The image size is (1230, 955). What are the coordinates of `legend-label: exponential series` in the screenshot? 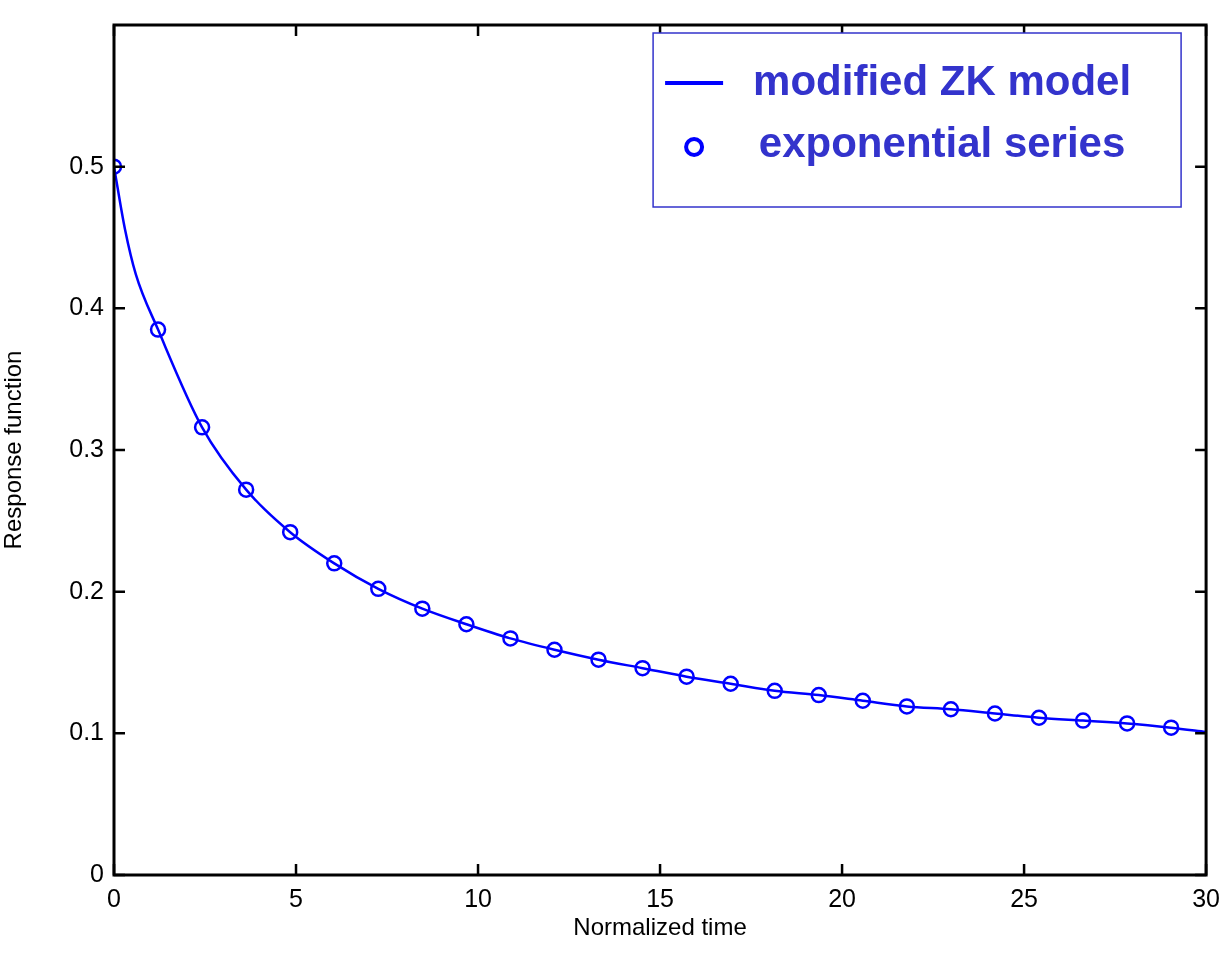 It's located at (942, 142).